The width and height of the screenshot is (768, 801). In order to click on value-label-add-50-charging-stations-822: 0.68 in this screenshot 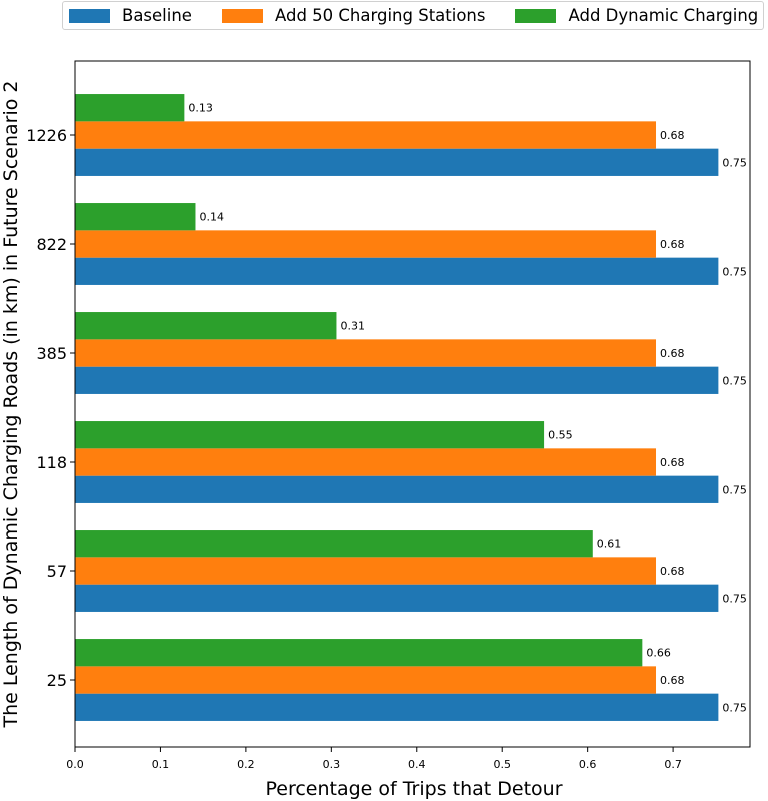, I will do `click(672, 244)`.